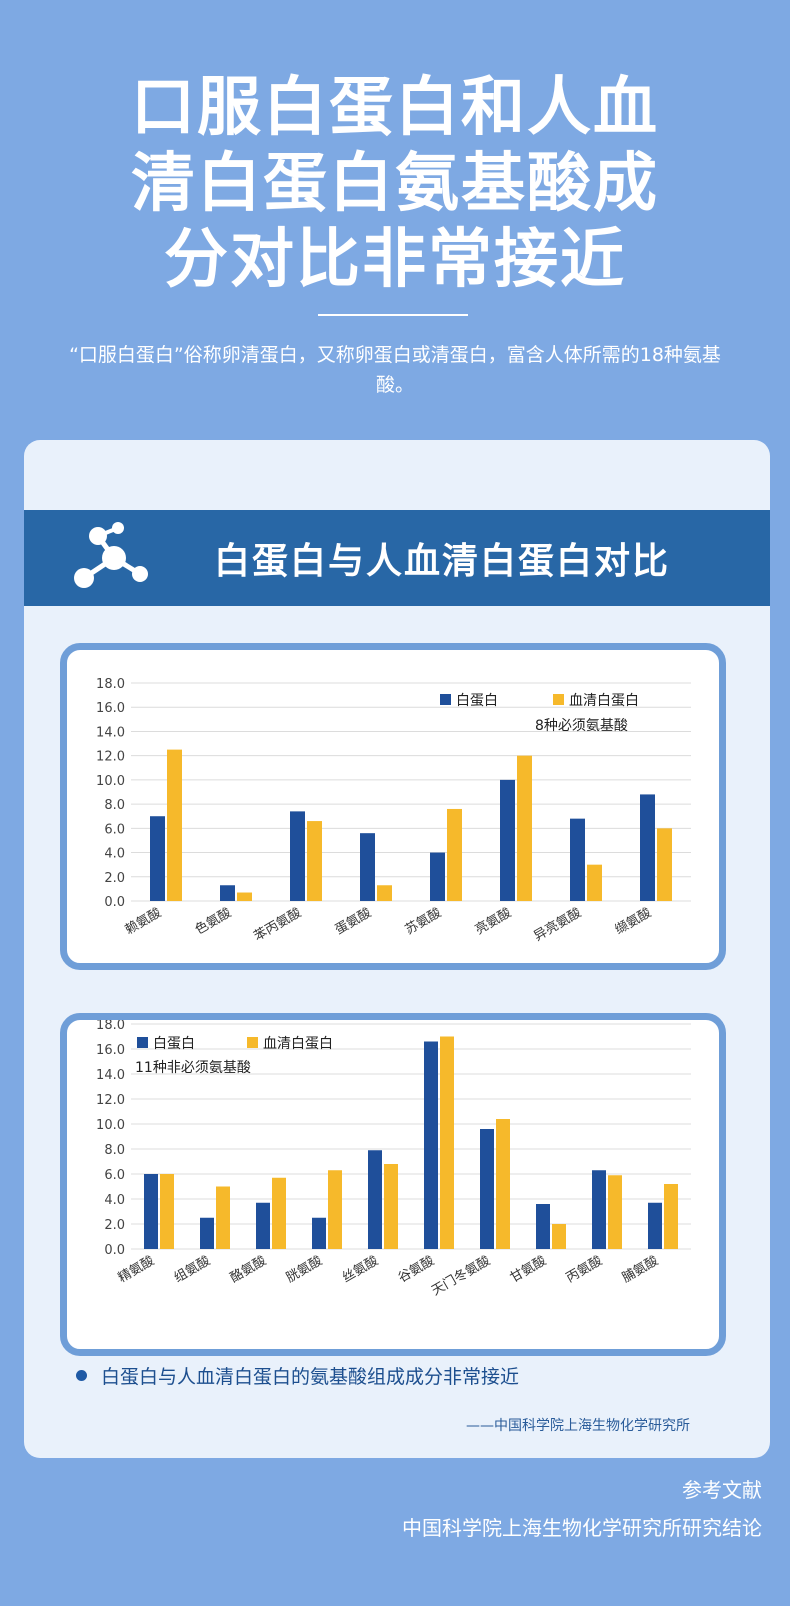 The image size is (790, 1606). What do you see at coordinates (192, 1269) in the screenshot?
I see `x-category-label: 组氨酸` at bounding box center [192, 1269].